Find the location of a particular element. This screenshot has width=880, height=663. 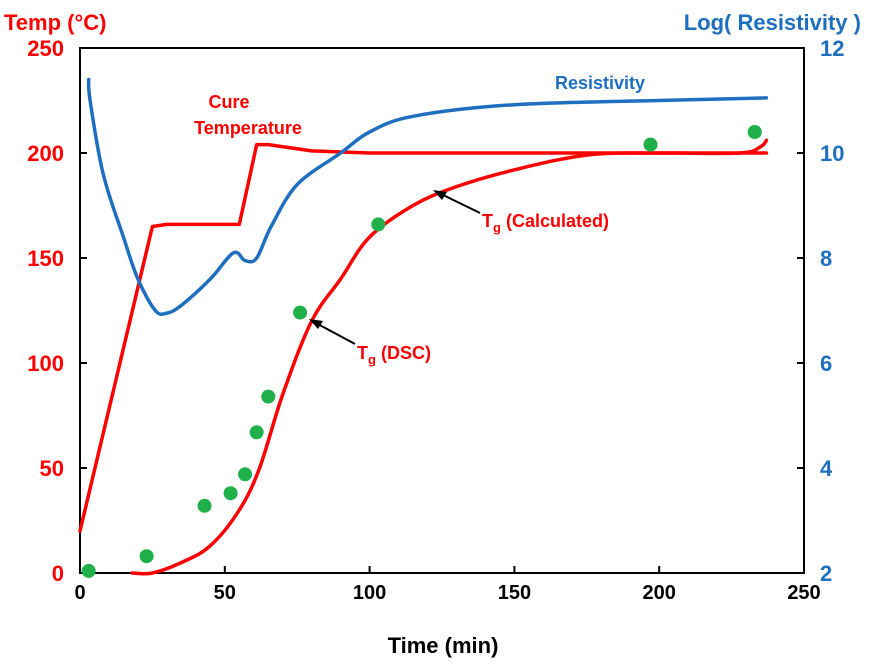

annotation-tg-dsc: Tg (DSC) is located at coordinates (394, 355).